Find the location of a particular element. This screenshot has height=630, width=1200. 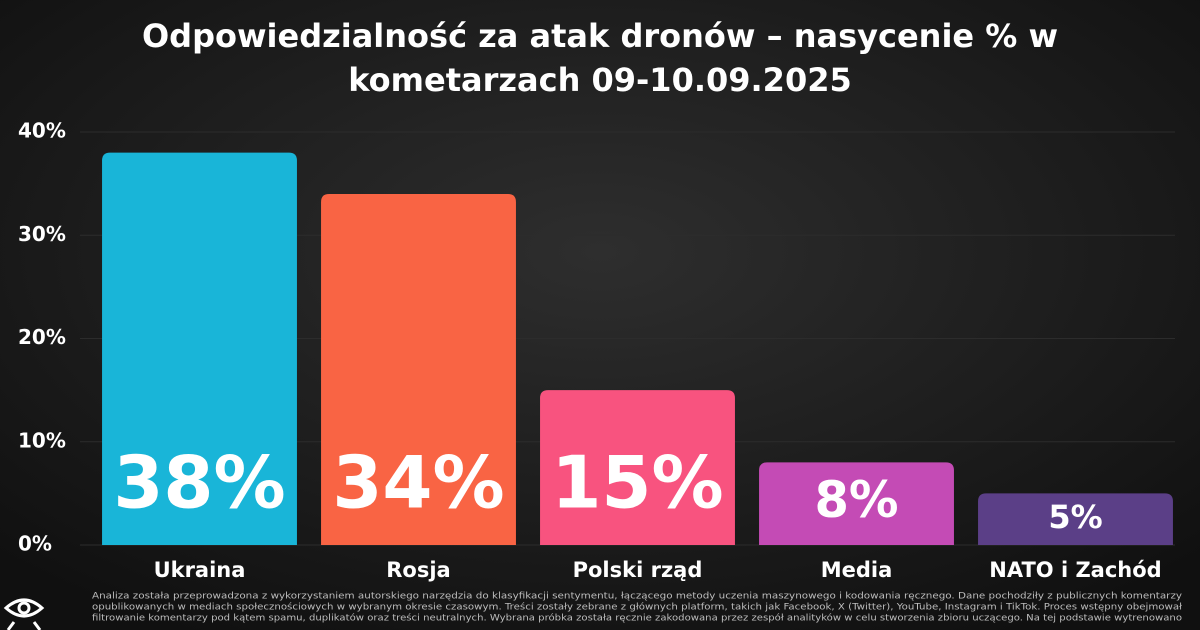

value-label: 34% is located at coordinates (418, 483).